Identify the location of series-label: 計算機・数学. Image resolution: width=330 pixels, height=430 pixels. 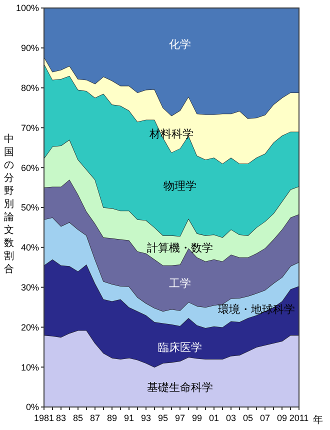
(180, 247).